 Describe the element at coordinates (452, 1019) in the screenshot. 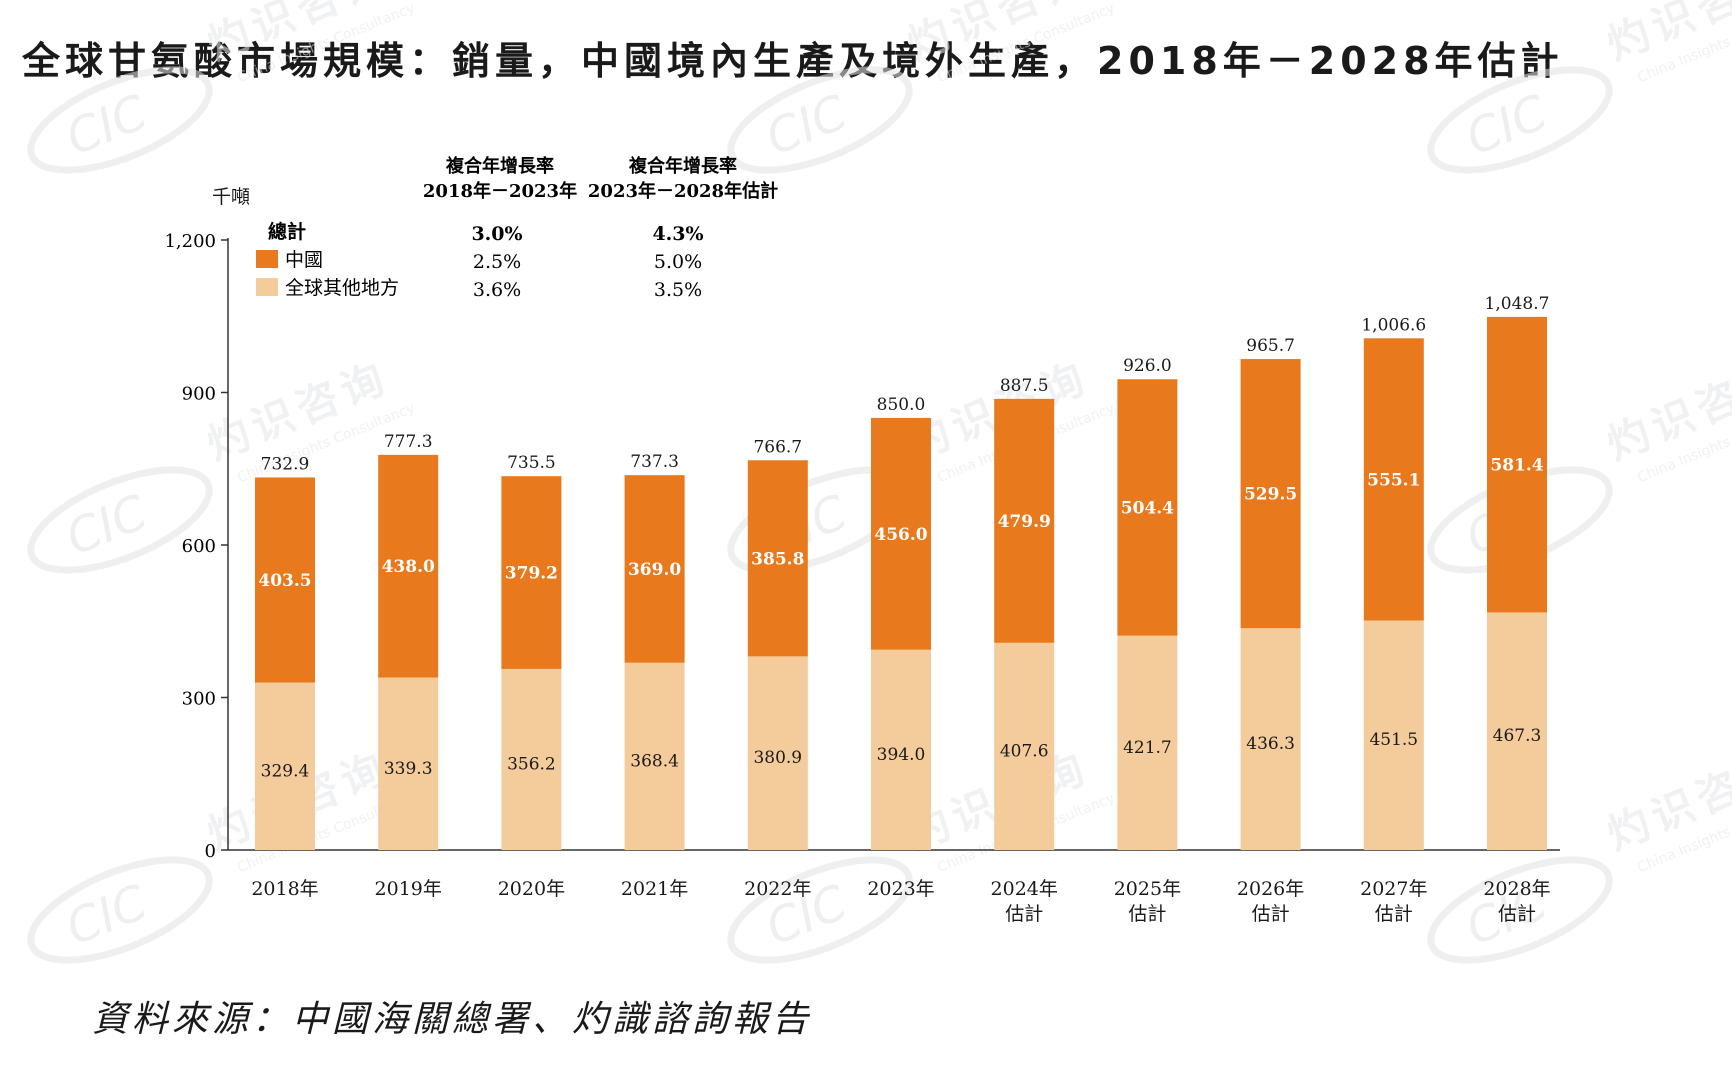

I see `source-note: 資料來源：中國海關總署、灼識諮詢報告` at that location.